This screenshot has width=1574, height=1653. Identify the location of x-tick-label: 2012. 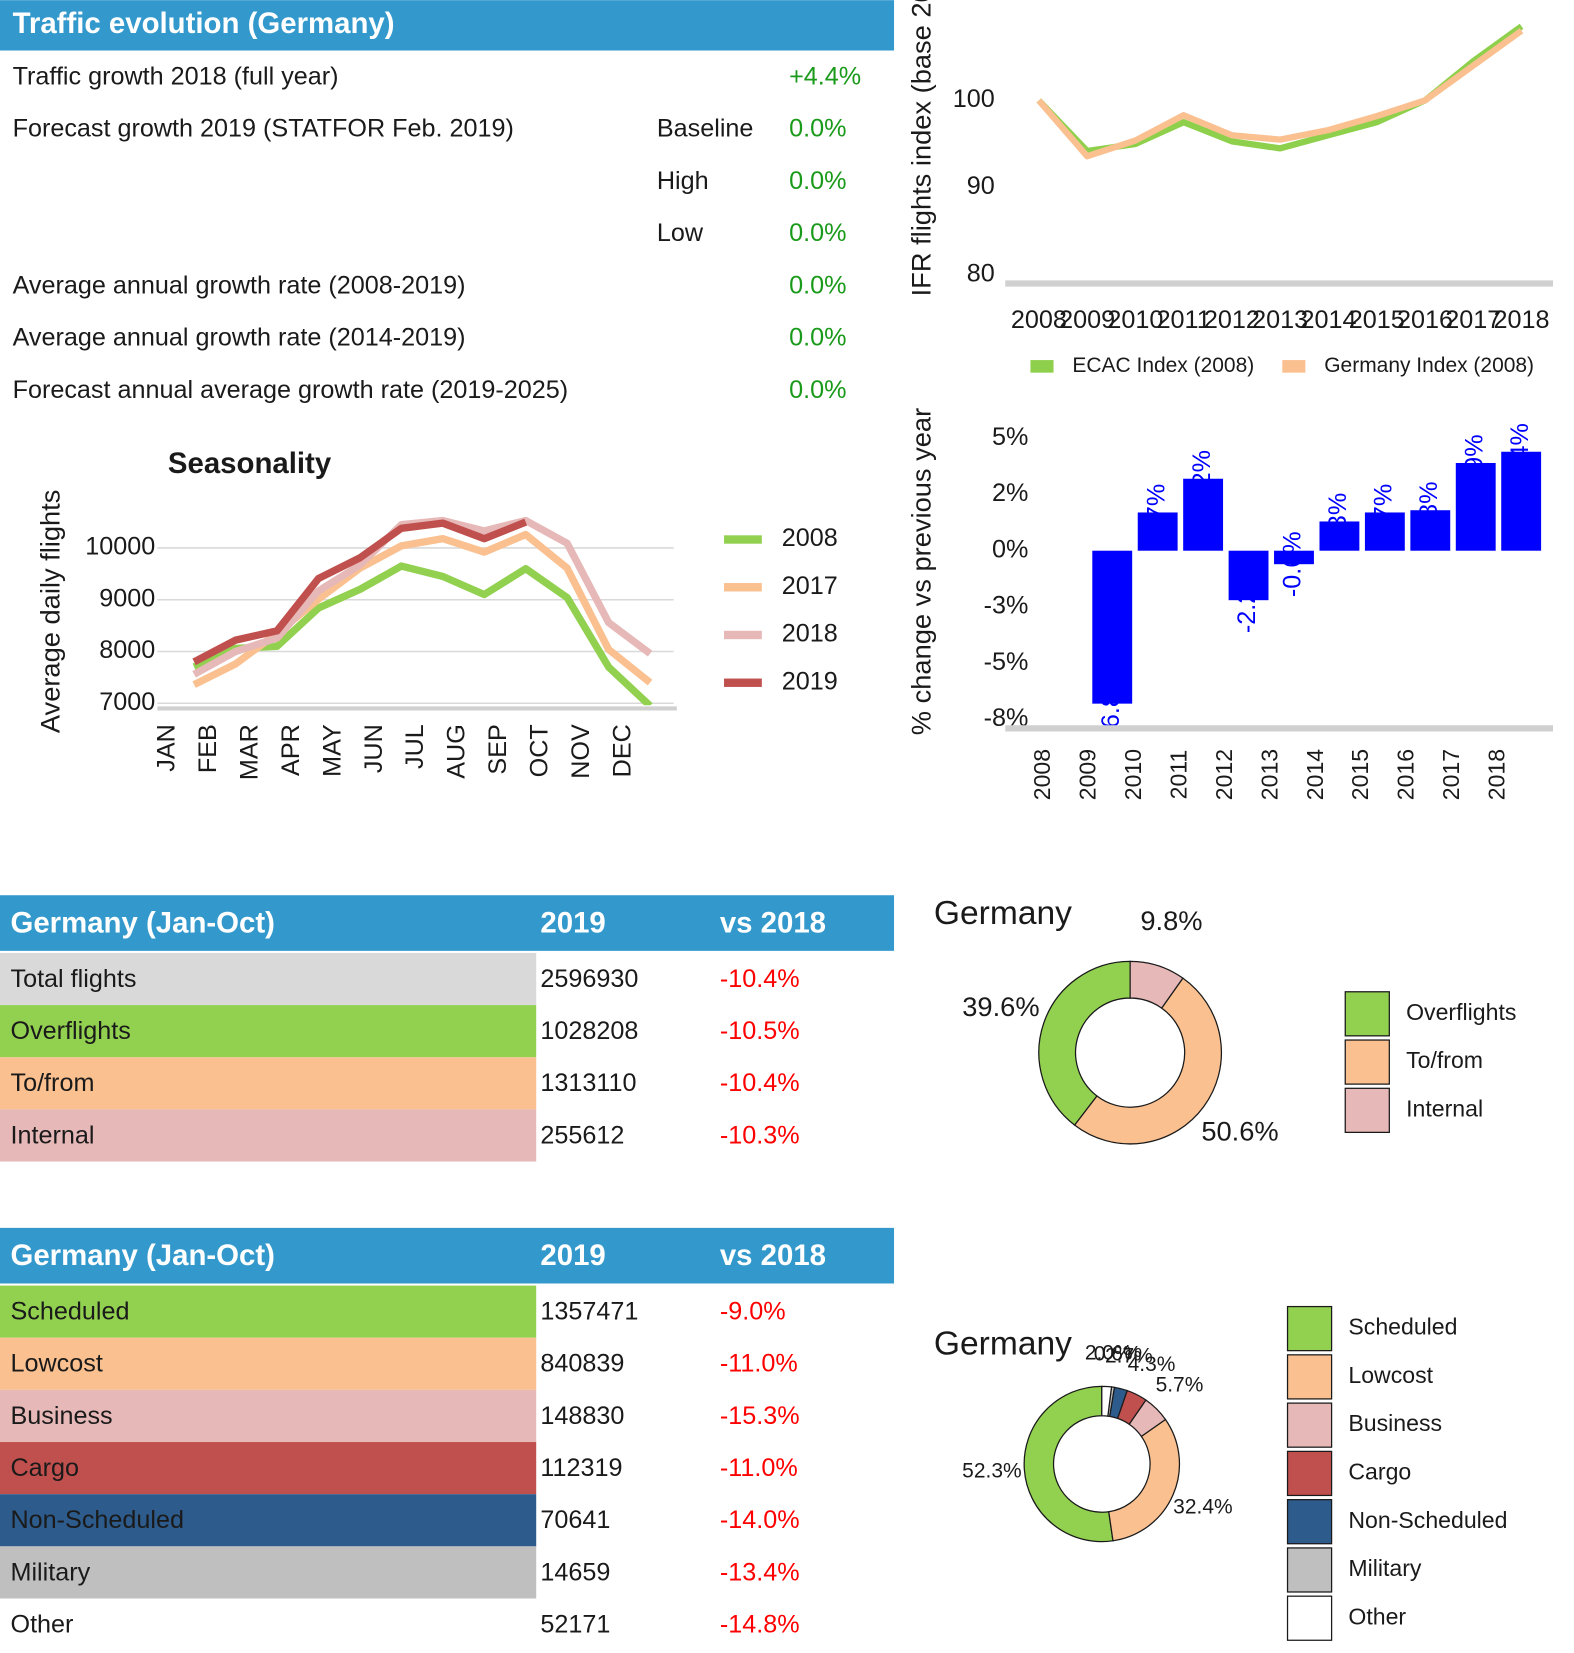
(1232, 320).